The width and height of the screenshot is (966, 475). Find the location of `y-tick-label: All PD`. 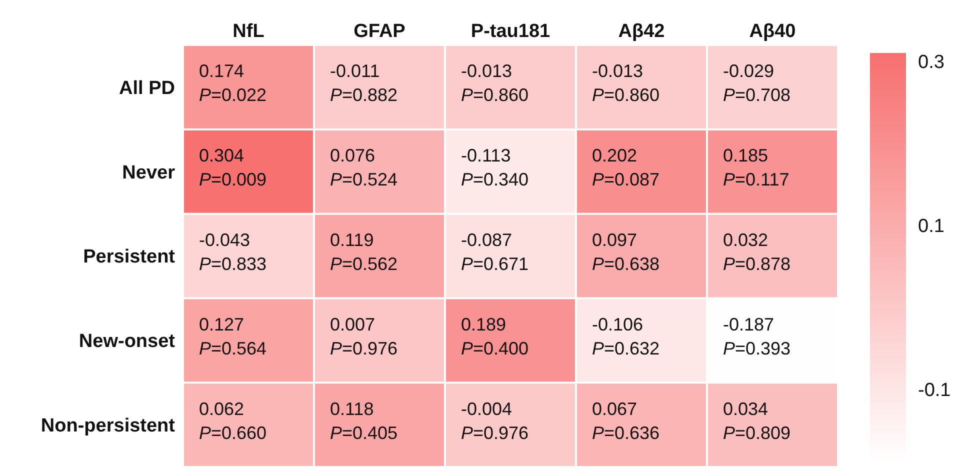

y-tick-label: All PD is located at coordinates (147, 88).